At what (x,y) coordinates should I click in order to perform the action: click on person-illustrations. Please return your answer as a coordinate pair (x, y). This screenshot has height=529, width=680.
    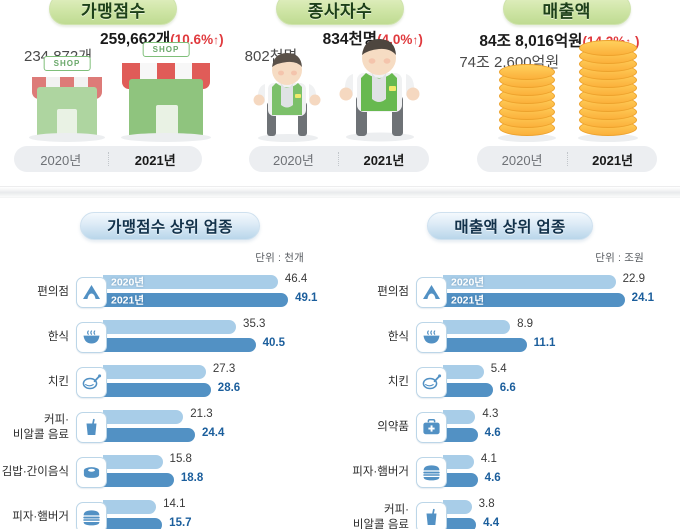
    Looking at the image, I should click on (340, 86).